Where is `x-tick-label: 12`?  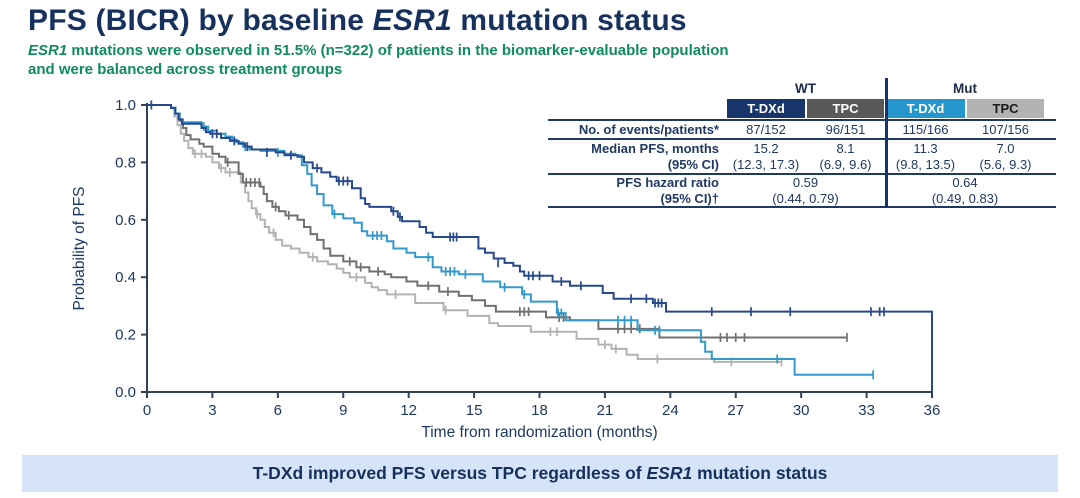 x-tick-label: 12 is located at coordinates (408, 410).